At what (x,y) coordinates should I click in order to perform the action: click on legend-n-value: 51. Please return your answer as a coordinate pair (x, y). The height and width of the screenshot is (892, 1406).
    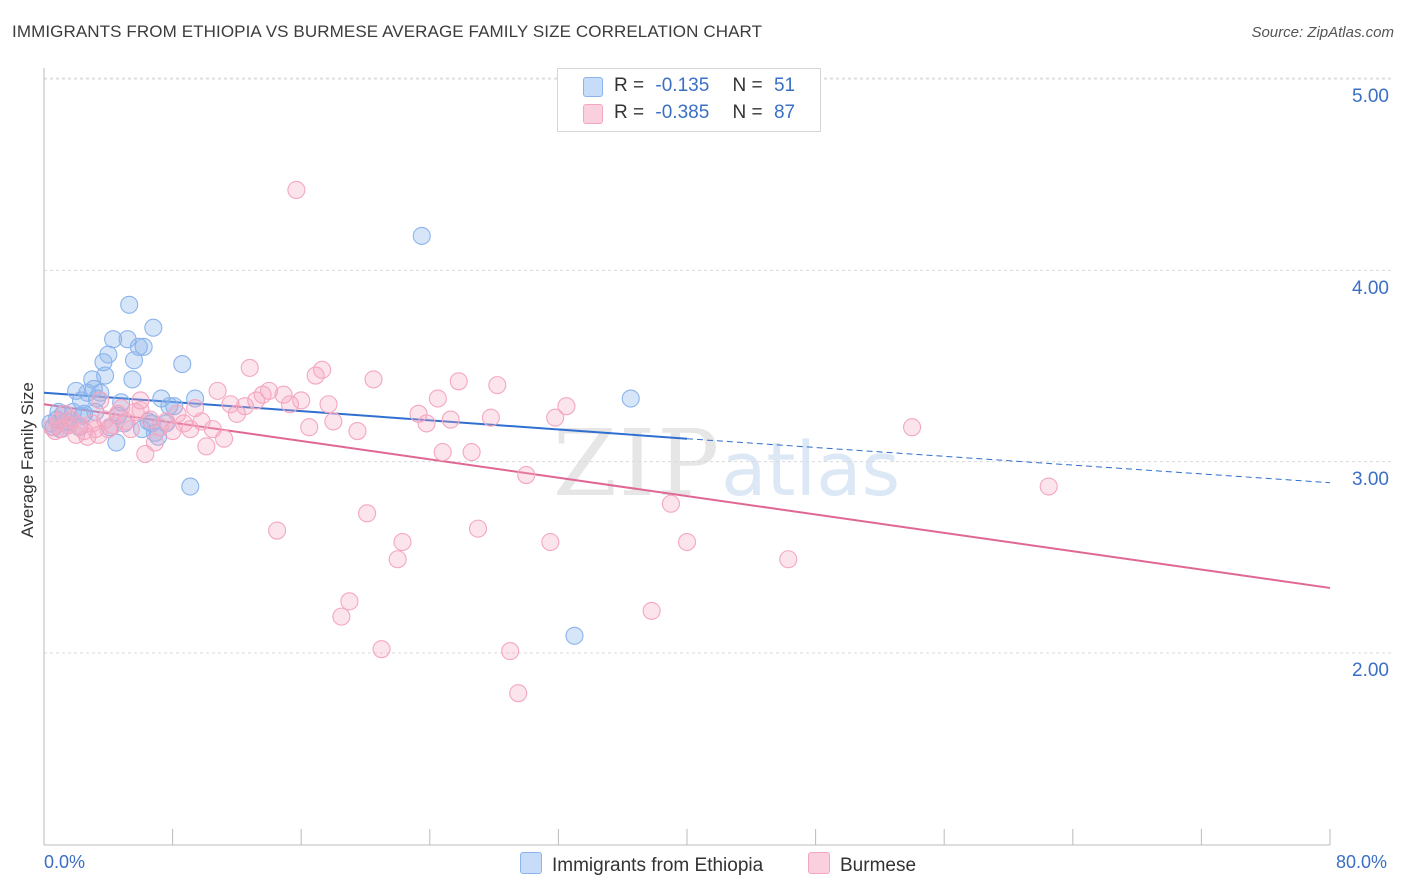
    Looking at the image, I should click on (784, 85).